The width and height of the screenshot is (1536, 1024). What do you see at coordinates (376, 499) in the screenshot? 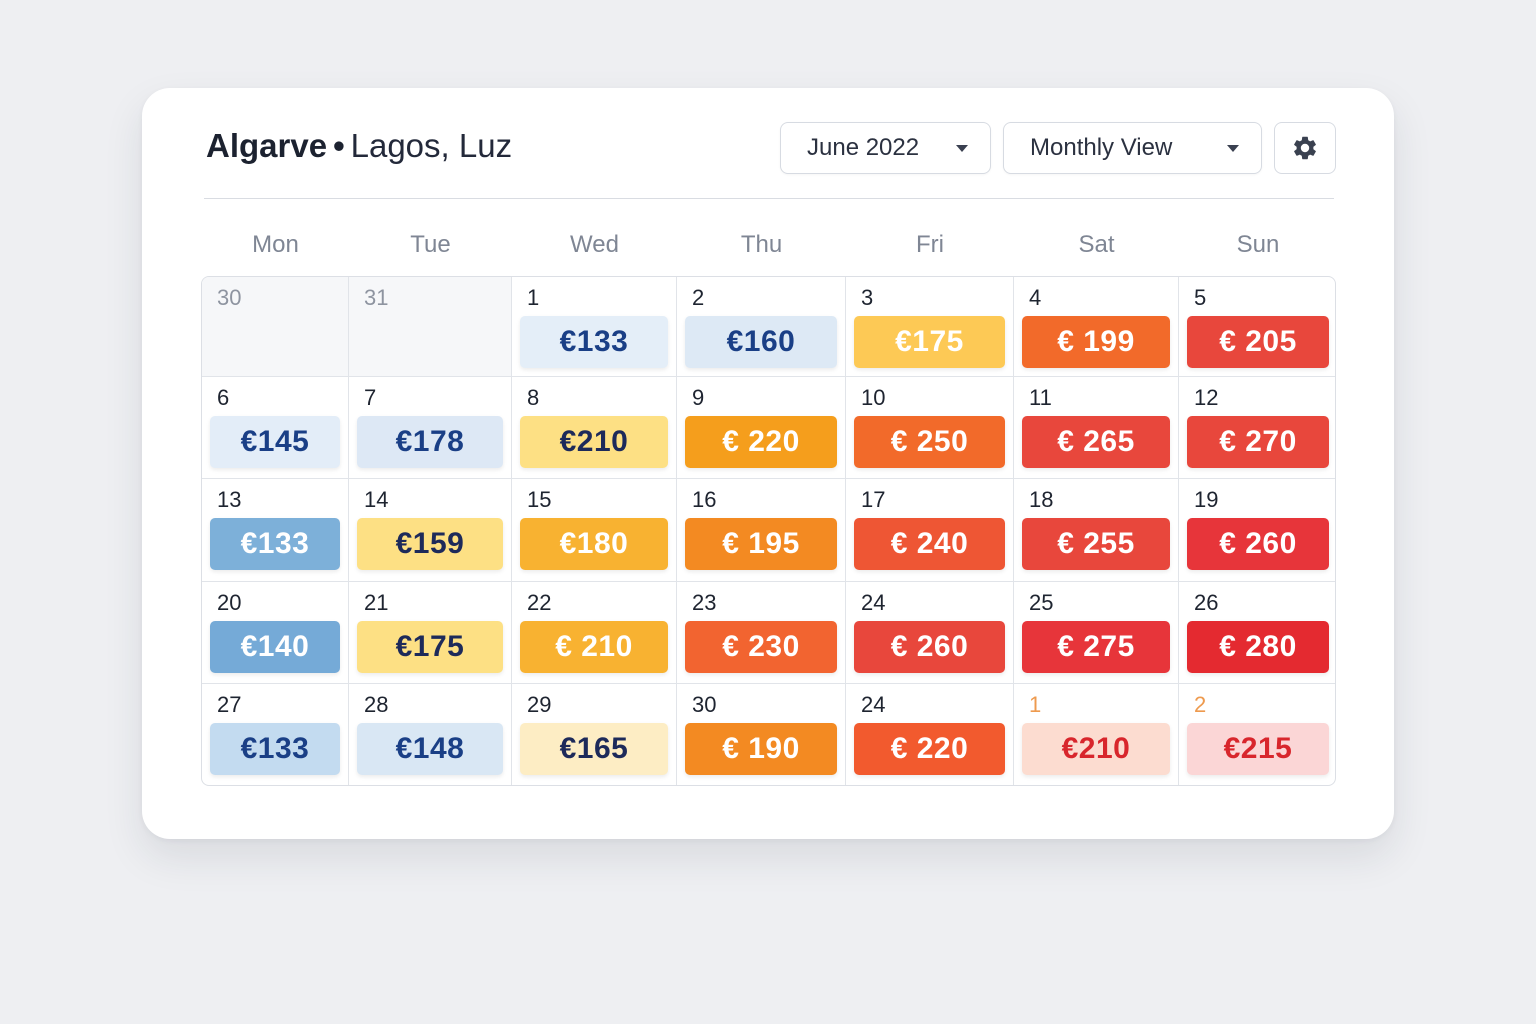
I see `day-number: 14` at bounding box center [376, 499].